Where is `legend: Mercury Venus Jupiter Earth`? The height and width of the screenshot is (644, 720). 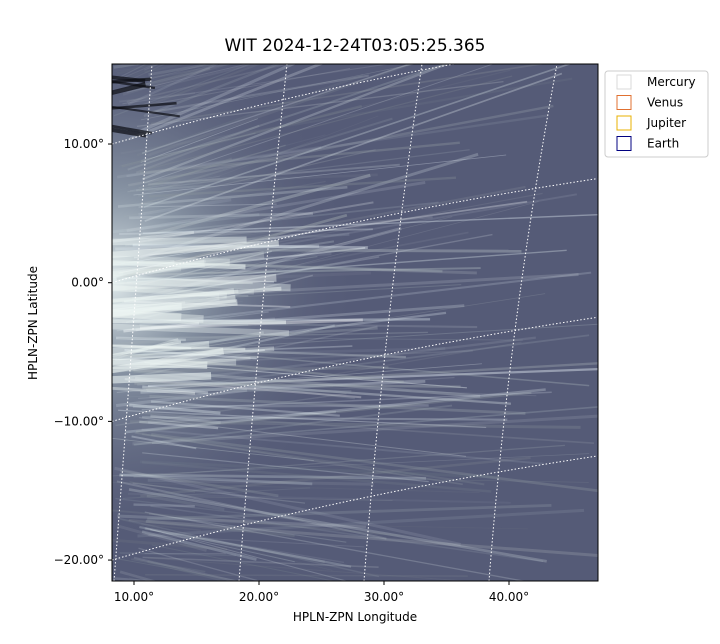 legend: Mercury Venus Jupiter Earth is located at coordinates (656, 114).